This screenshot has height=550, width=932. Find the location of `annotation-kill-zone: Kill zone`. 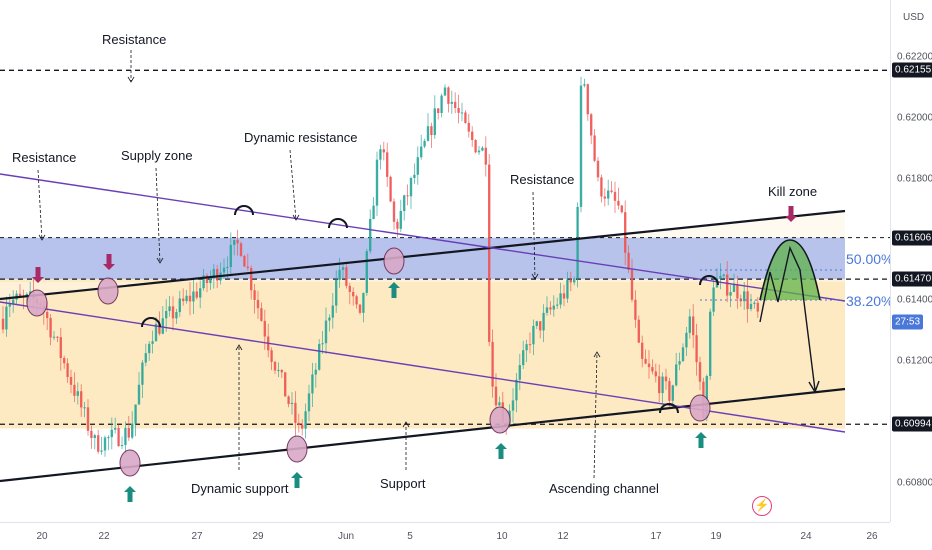

annotation-kill-zone: Kill zone is located at coordinates (793, 191).